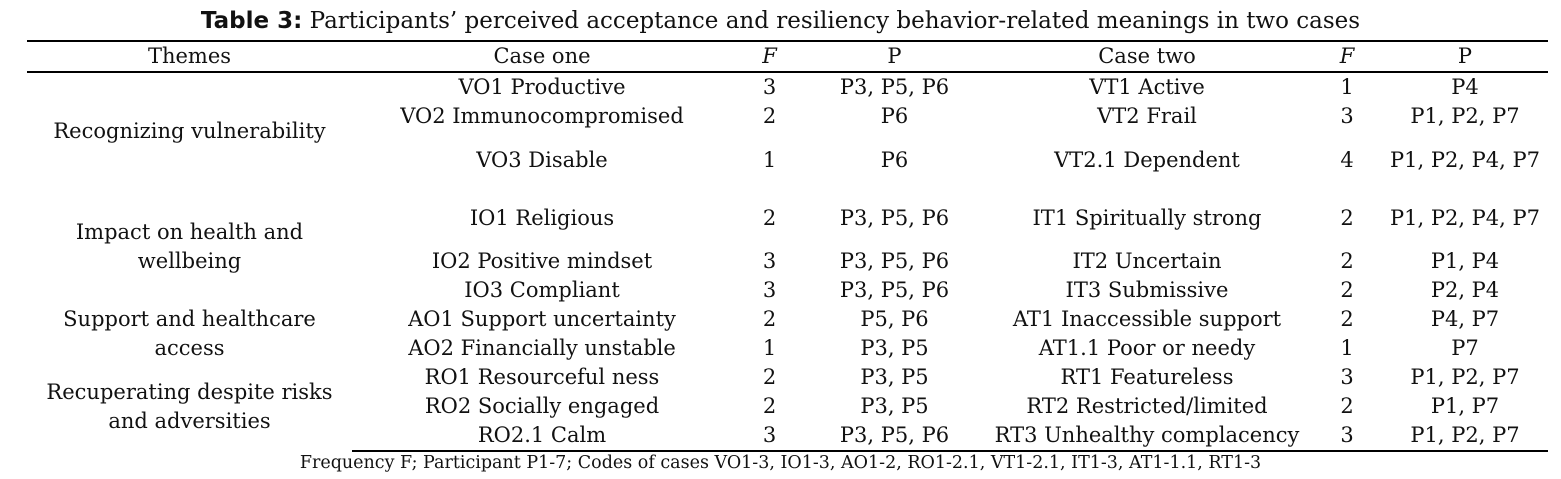  I want to click on header-case-one: Case one, so click(542, 56).